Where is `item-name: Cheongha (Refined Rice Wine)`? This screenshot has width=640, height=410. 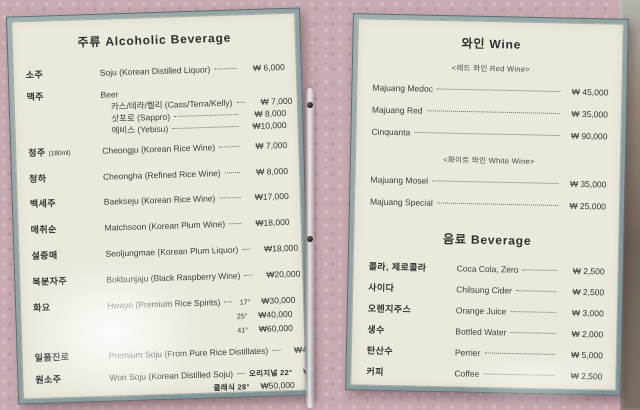 item-name: Cheongha (Refined Rice Wine) is located at coordinates (161, 175).